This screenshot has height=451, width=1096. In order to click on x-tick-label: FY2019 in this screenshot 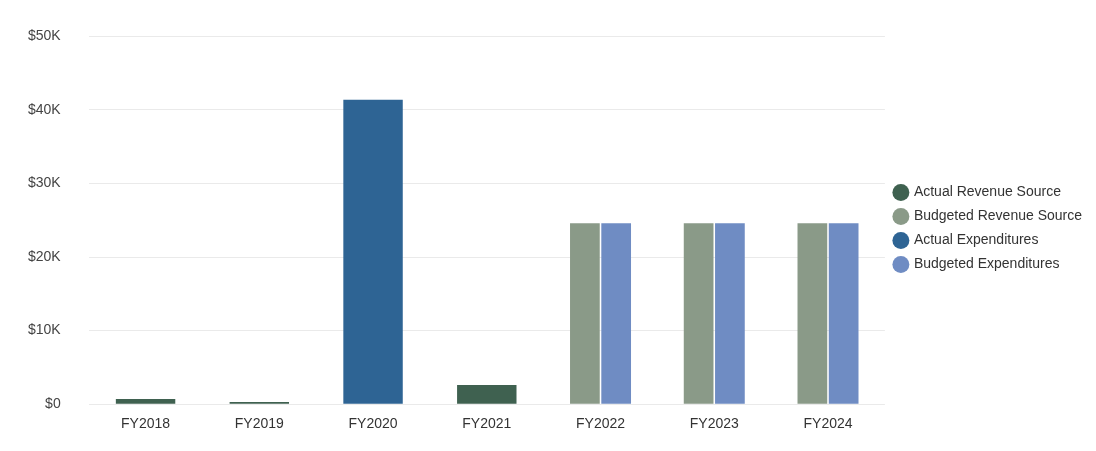, I will do `click(259, 423)`.